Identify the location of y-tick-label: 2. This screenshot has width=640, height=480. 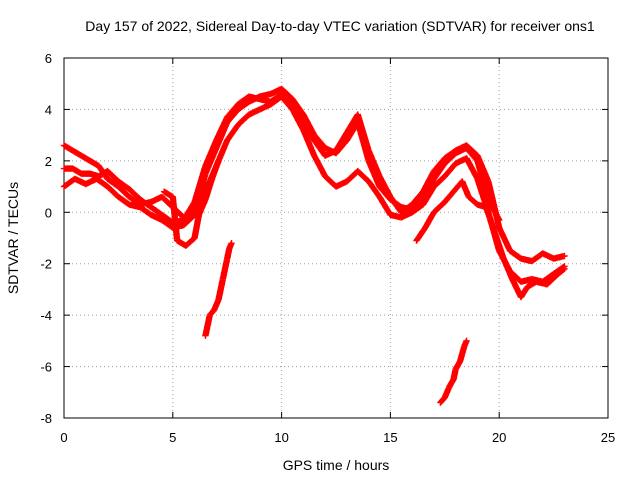
(48, 161).